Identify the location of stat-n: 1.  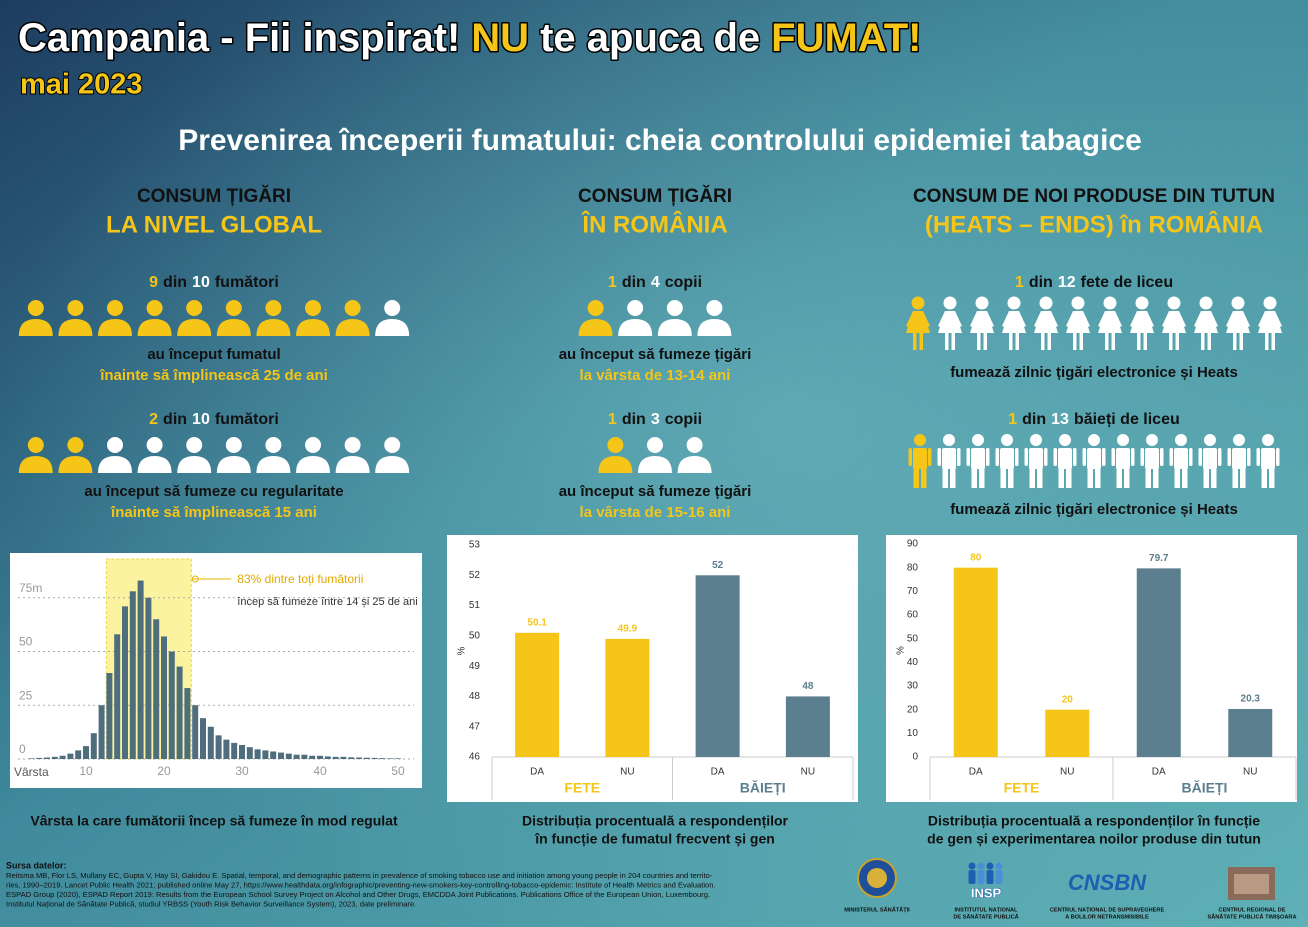
(1019, 282).